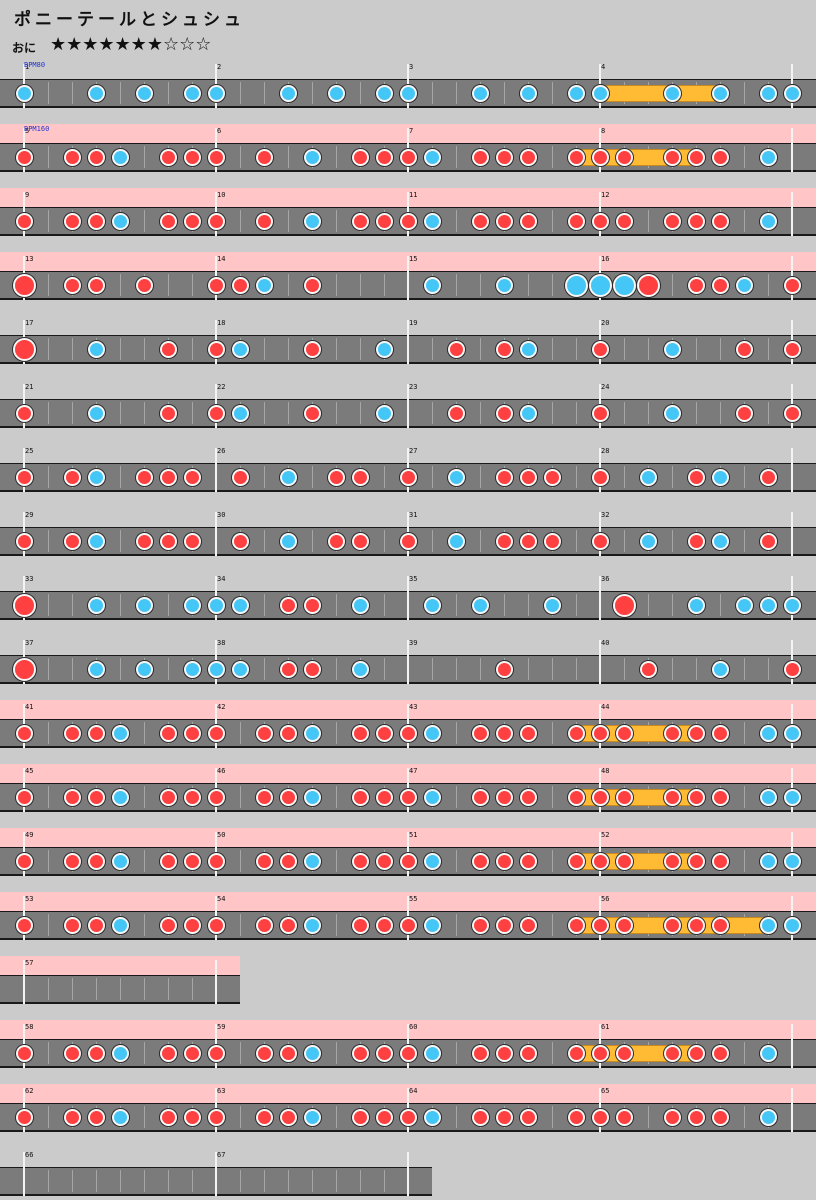  I want to click on measure-number: 45, so click(29, 771).